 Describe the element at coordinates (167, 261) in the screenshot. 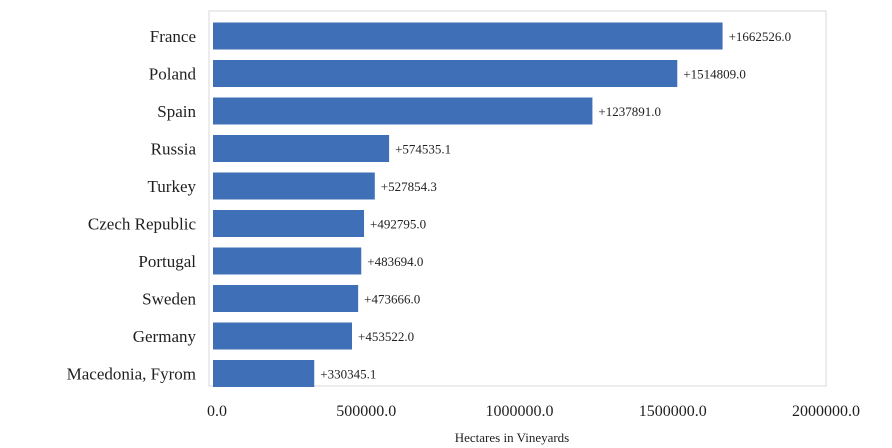

I see `category-label: Portugal` at that location.